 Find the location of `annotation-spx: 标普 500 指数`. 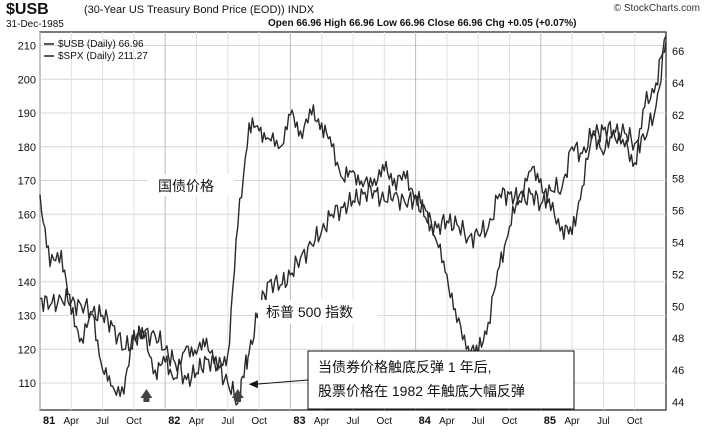

annotation-spx: 标普 500 指数 is located at coordinates (318, 312).